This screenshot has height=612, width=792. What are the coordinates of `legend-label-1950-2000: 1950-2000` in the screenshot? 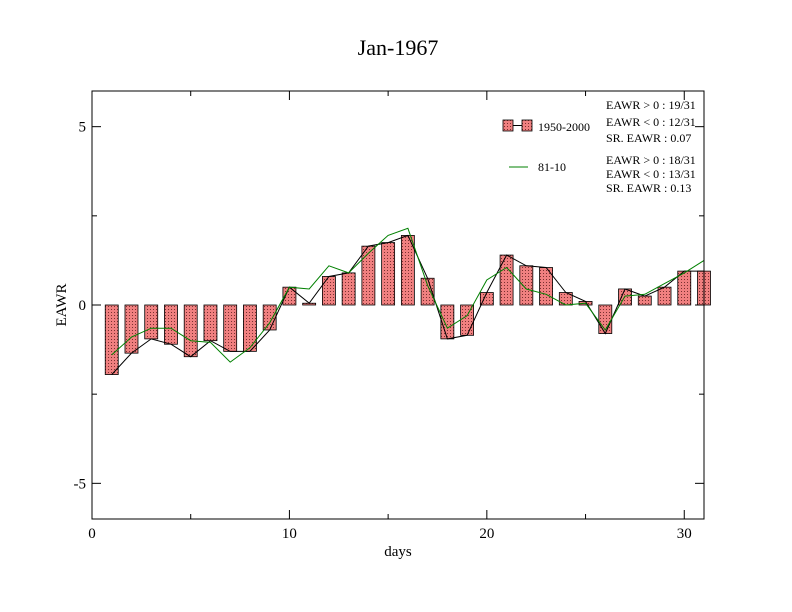 It's located at (564, 127).